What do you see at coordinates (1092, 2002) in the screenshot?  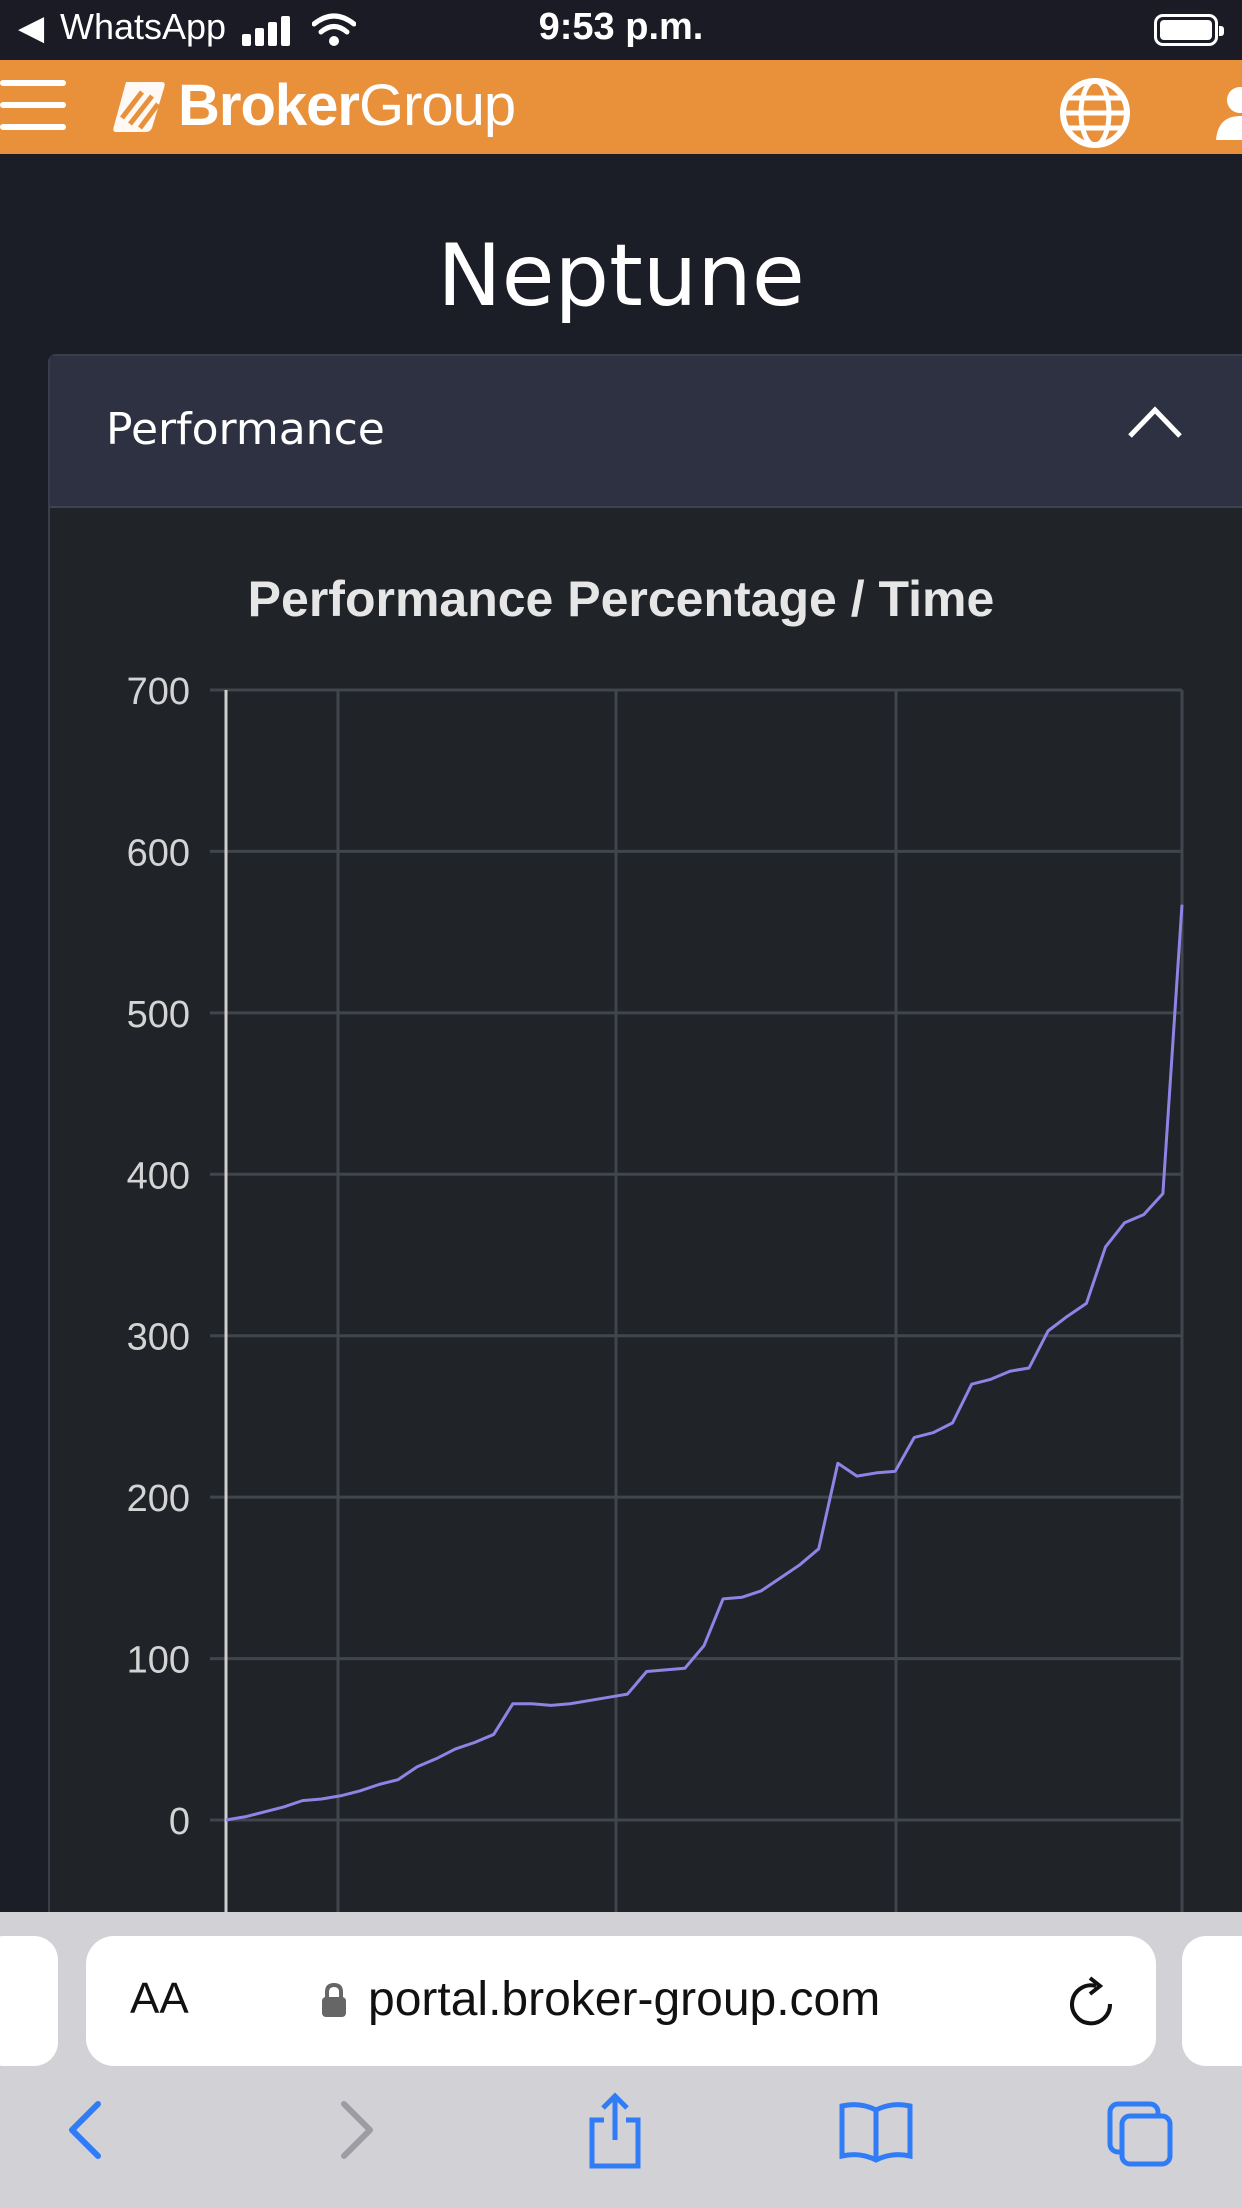 I see `reload-icon` at bounding box center [1092, 2002].